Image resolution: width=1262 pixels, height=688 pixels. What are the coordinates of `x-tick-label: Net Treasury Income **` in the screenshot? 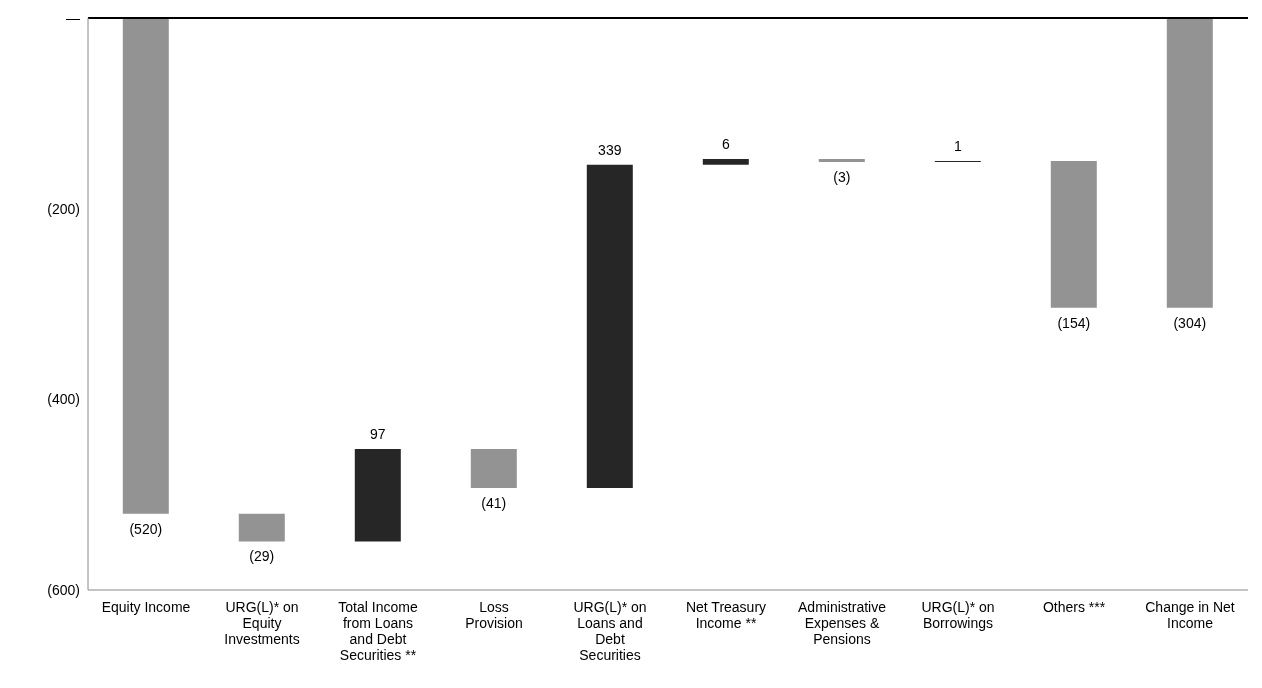 It's located at (726, 615).